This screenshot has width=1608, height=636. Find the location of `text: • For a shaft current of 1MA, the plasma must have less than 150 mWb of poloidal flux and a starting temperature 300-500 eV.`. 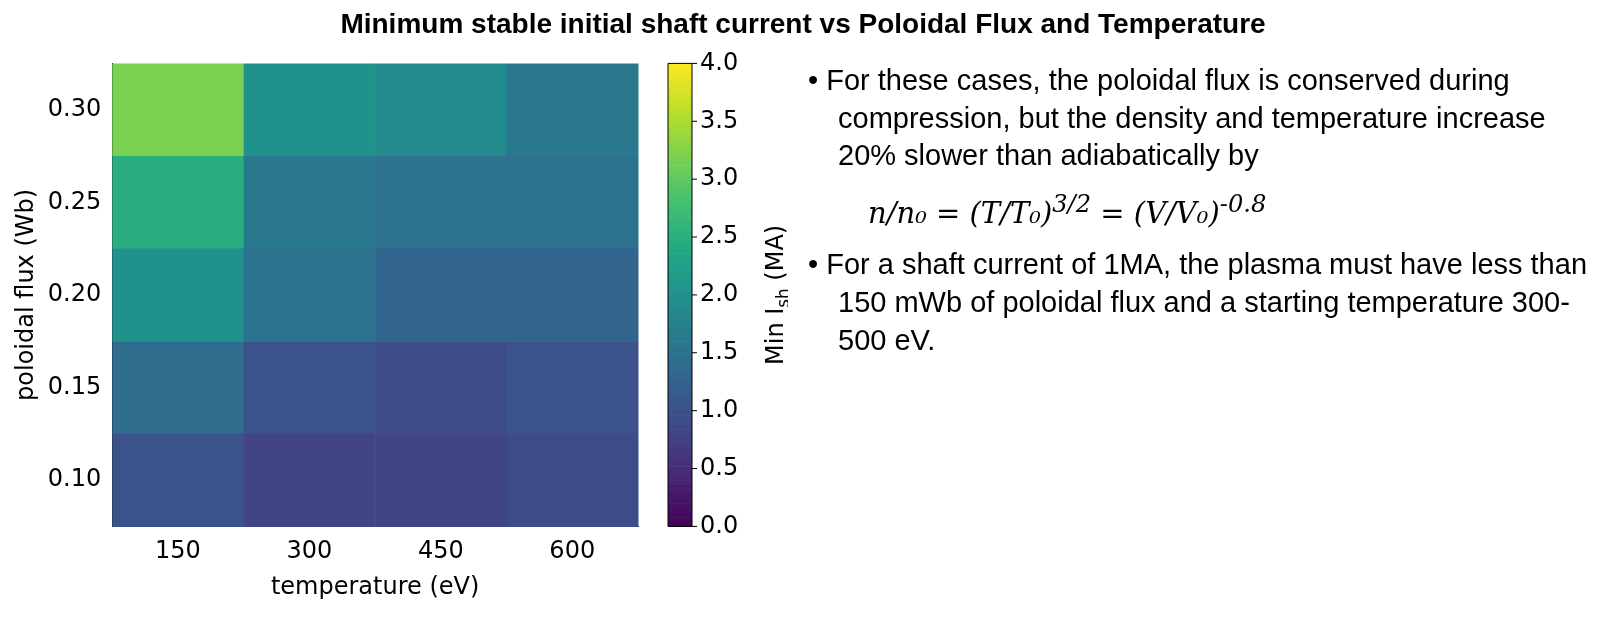

text: • For a shaft current of 1MA, the plasma must have less than 150 mWb of poloidal flux and a starting temperature 300-500 eV. is located at coordinates (1198, 302).